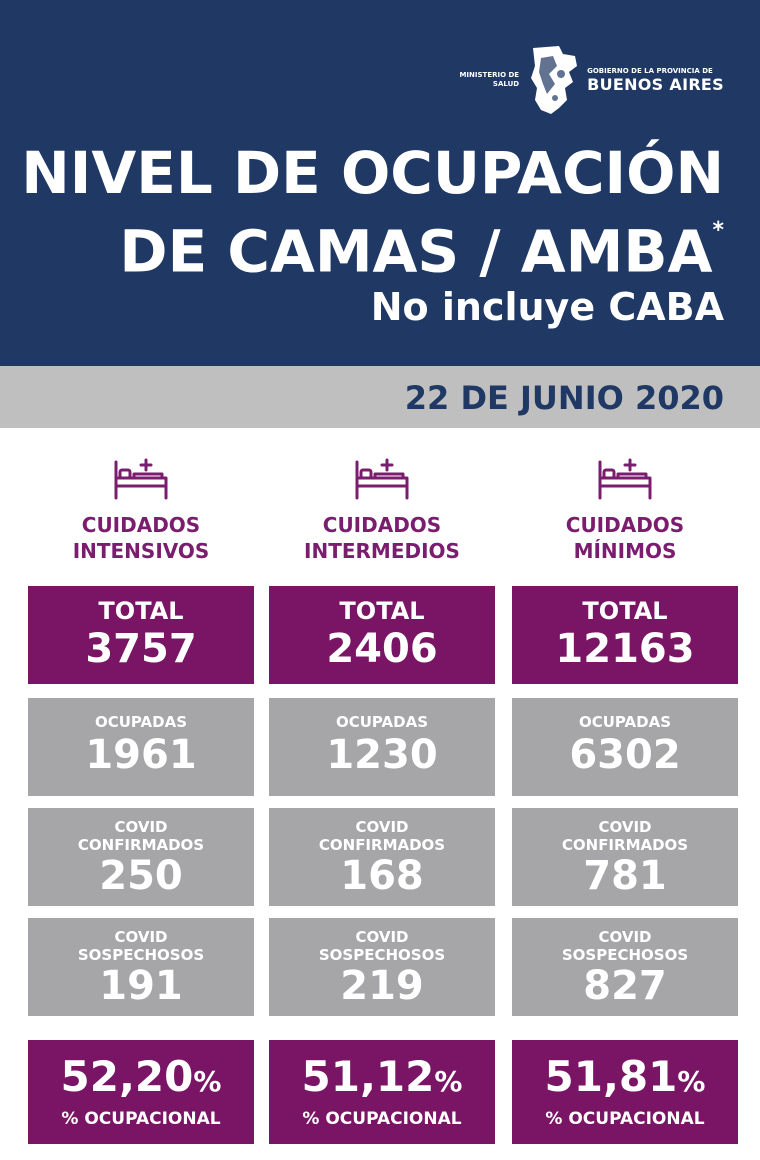 The width and height of the screenshot is (760, 1160). I want to click on porcentaje-number: 52,20, so click(127, 1076).